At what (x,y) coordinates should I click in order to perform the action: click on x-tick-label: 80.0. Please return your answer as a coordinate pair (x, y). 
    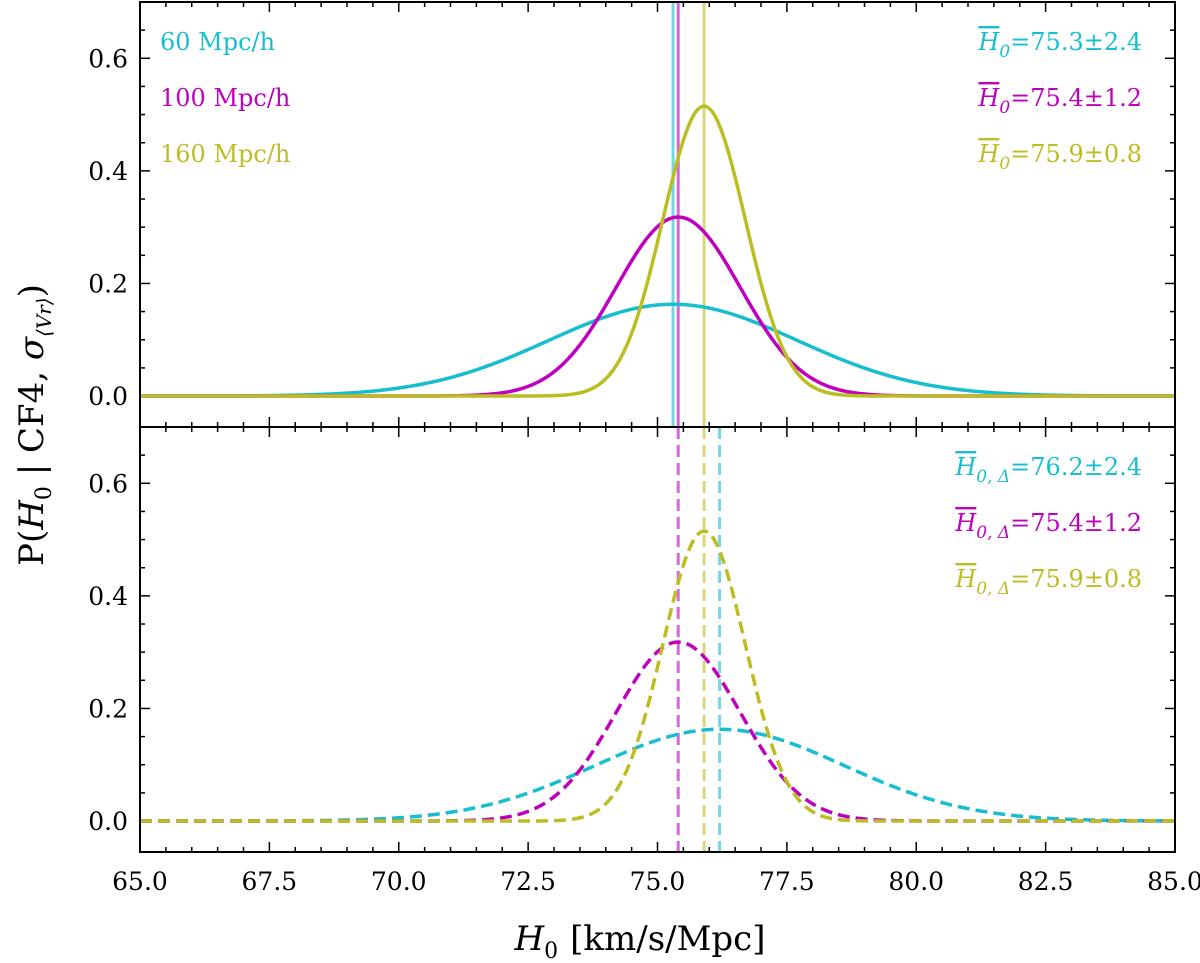
    Looking at the image, I should click on (916, 881).